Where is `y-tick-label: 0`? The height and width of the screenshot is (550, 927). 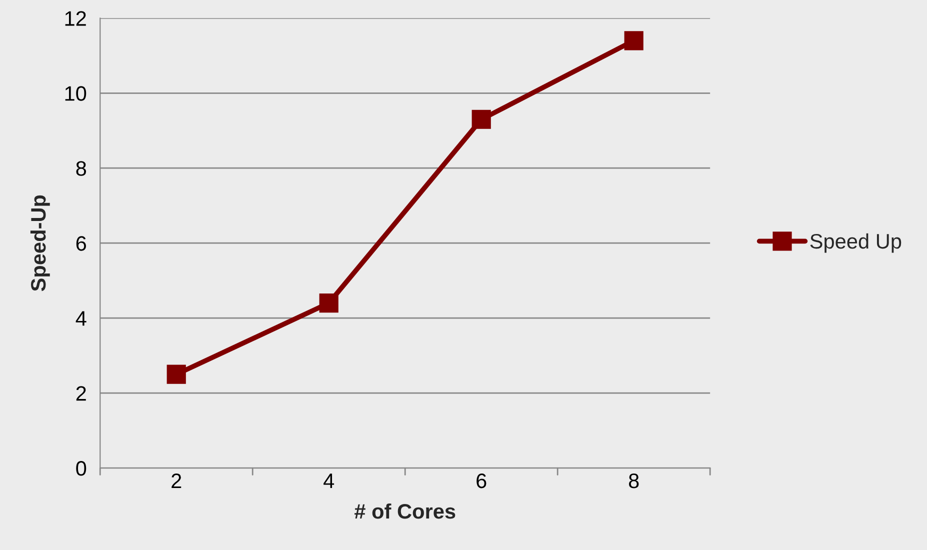 y-tick-label: 0 is located at coordinates (81, 468).